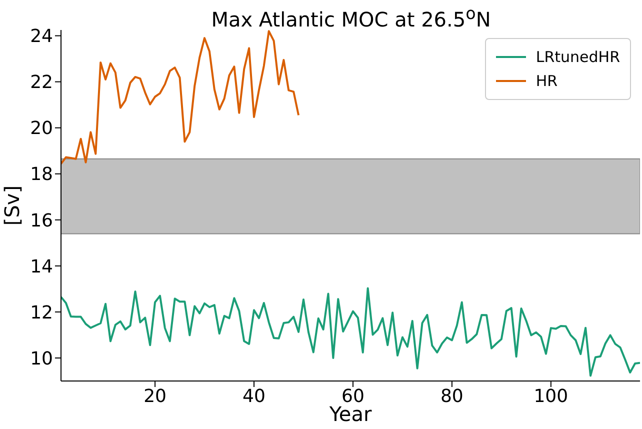 This screenshot has height=429, width=642. Describe the element at coordinates (12, 205) in the screenshot. I see `y-axis-title: [Sv]` at that location.